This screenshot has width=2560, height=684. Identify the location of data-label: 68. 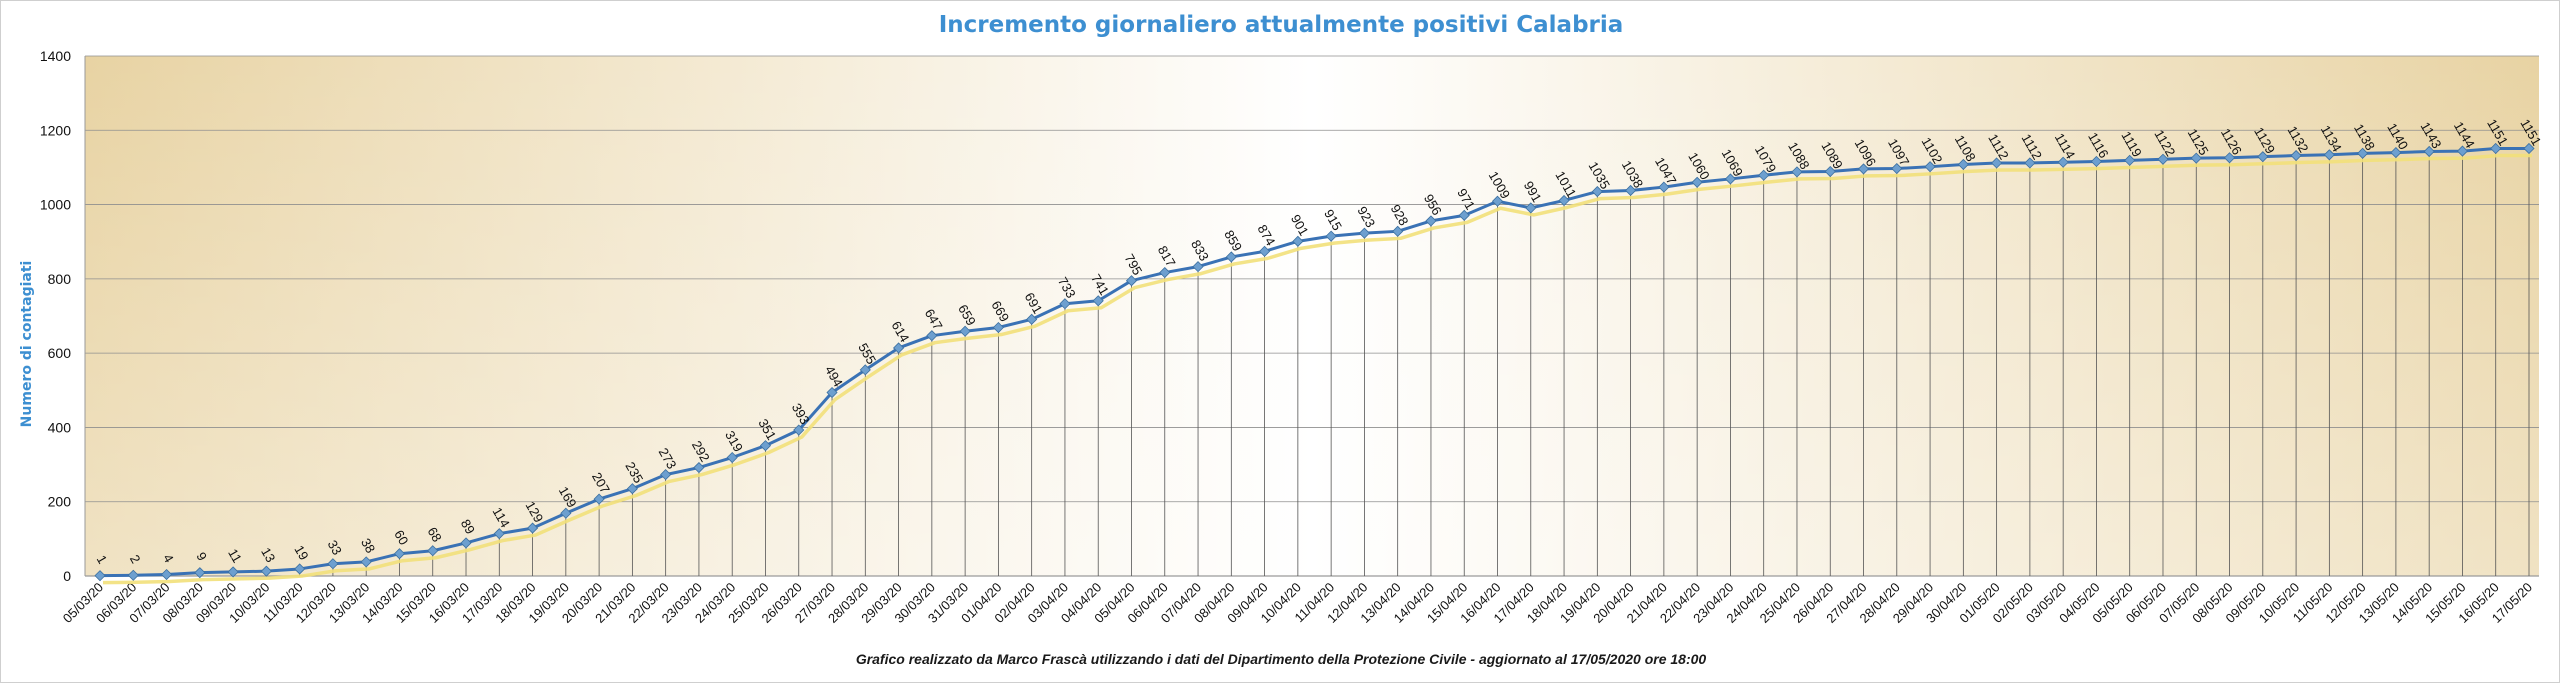
(435, 534).